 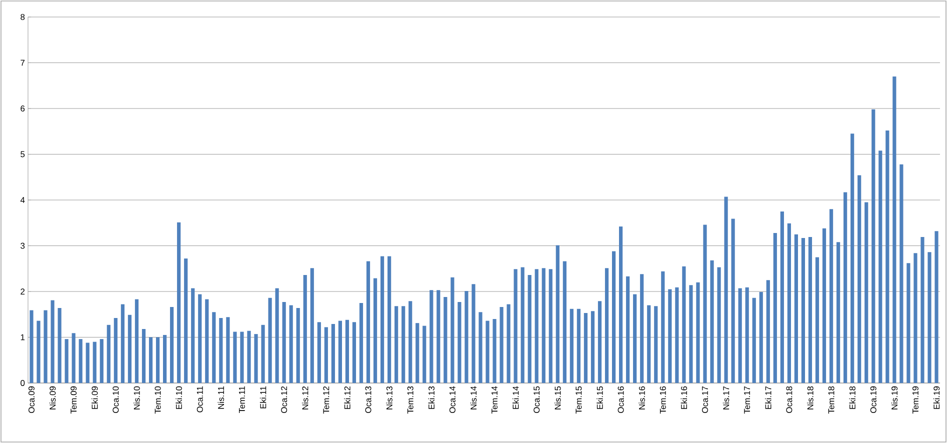 What do you see at coordinates (684, 397) in the screenshot?
I see `x-tick-label: Eki.16` at bounding box center [684, 397].